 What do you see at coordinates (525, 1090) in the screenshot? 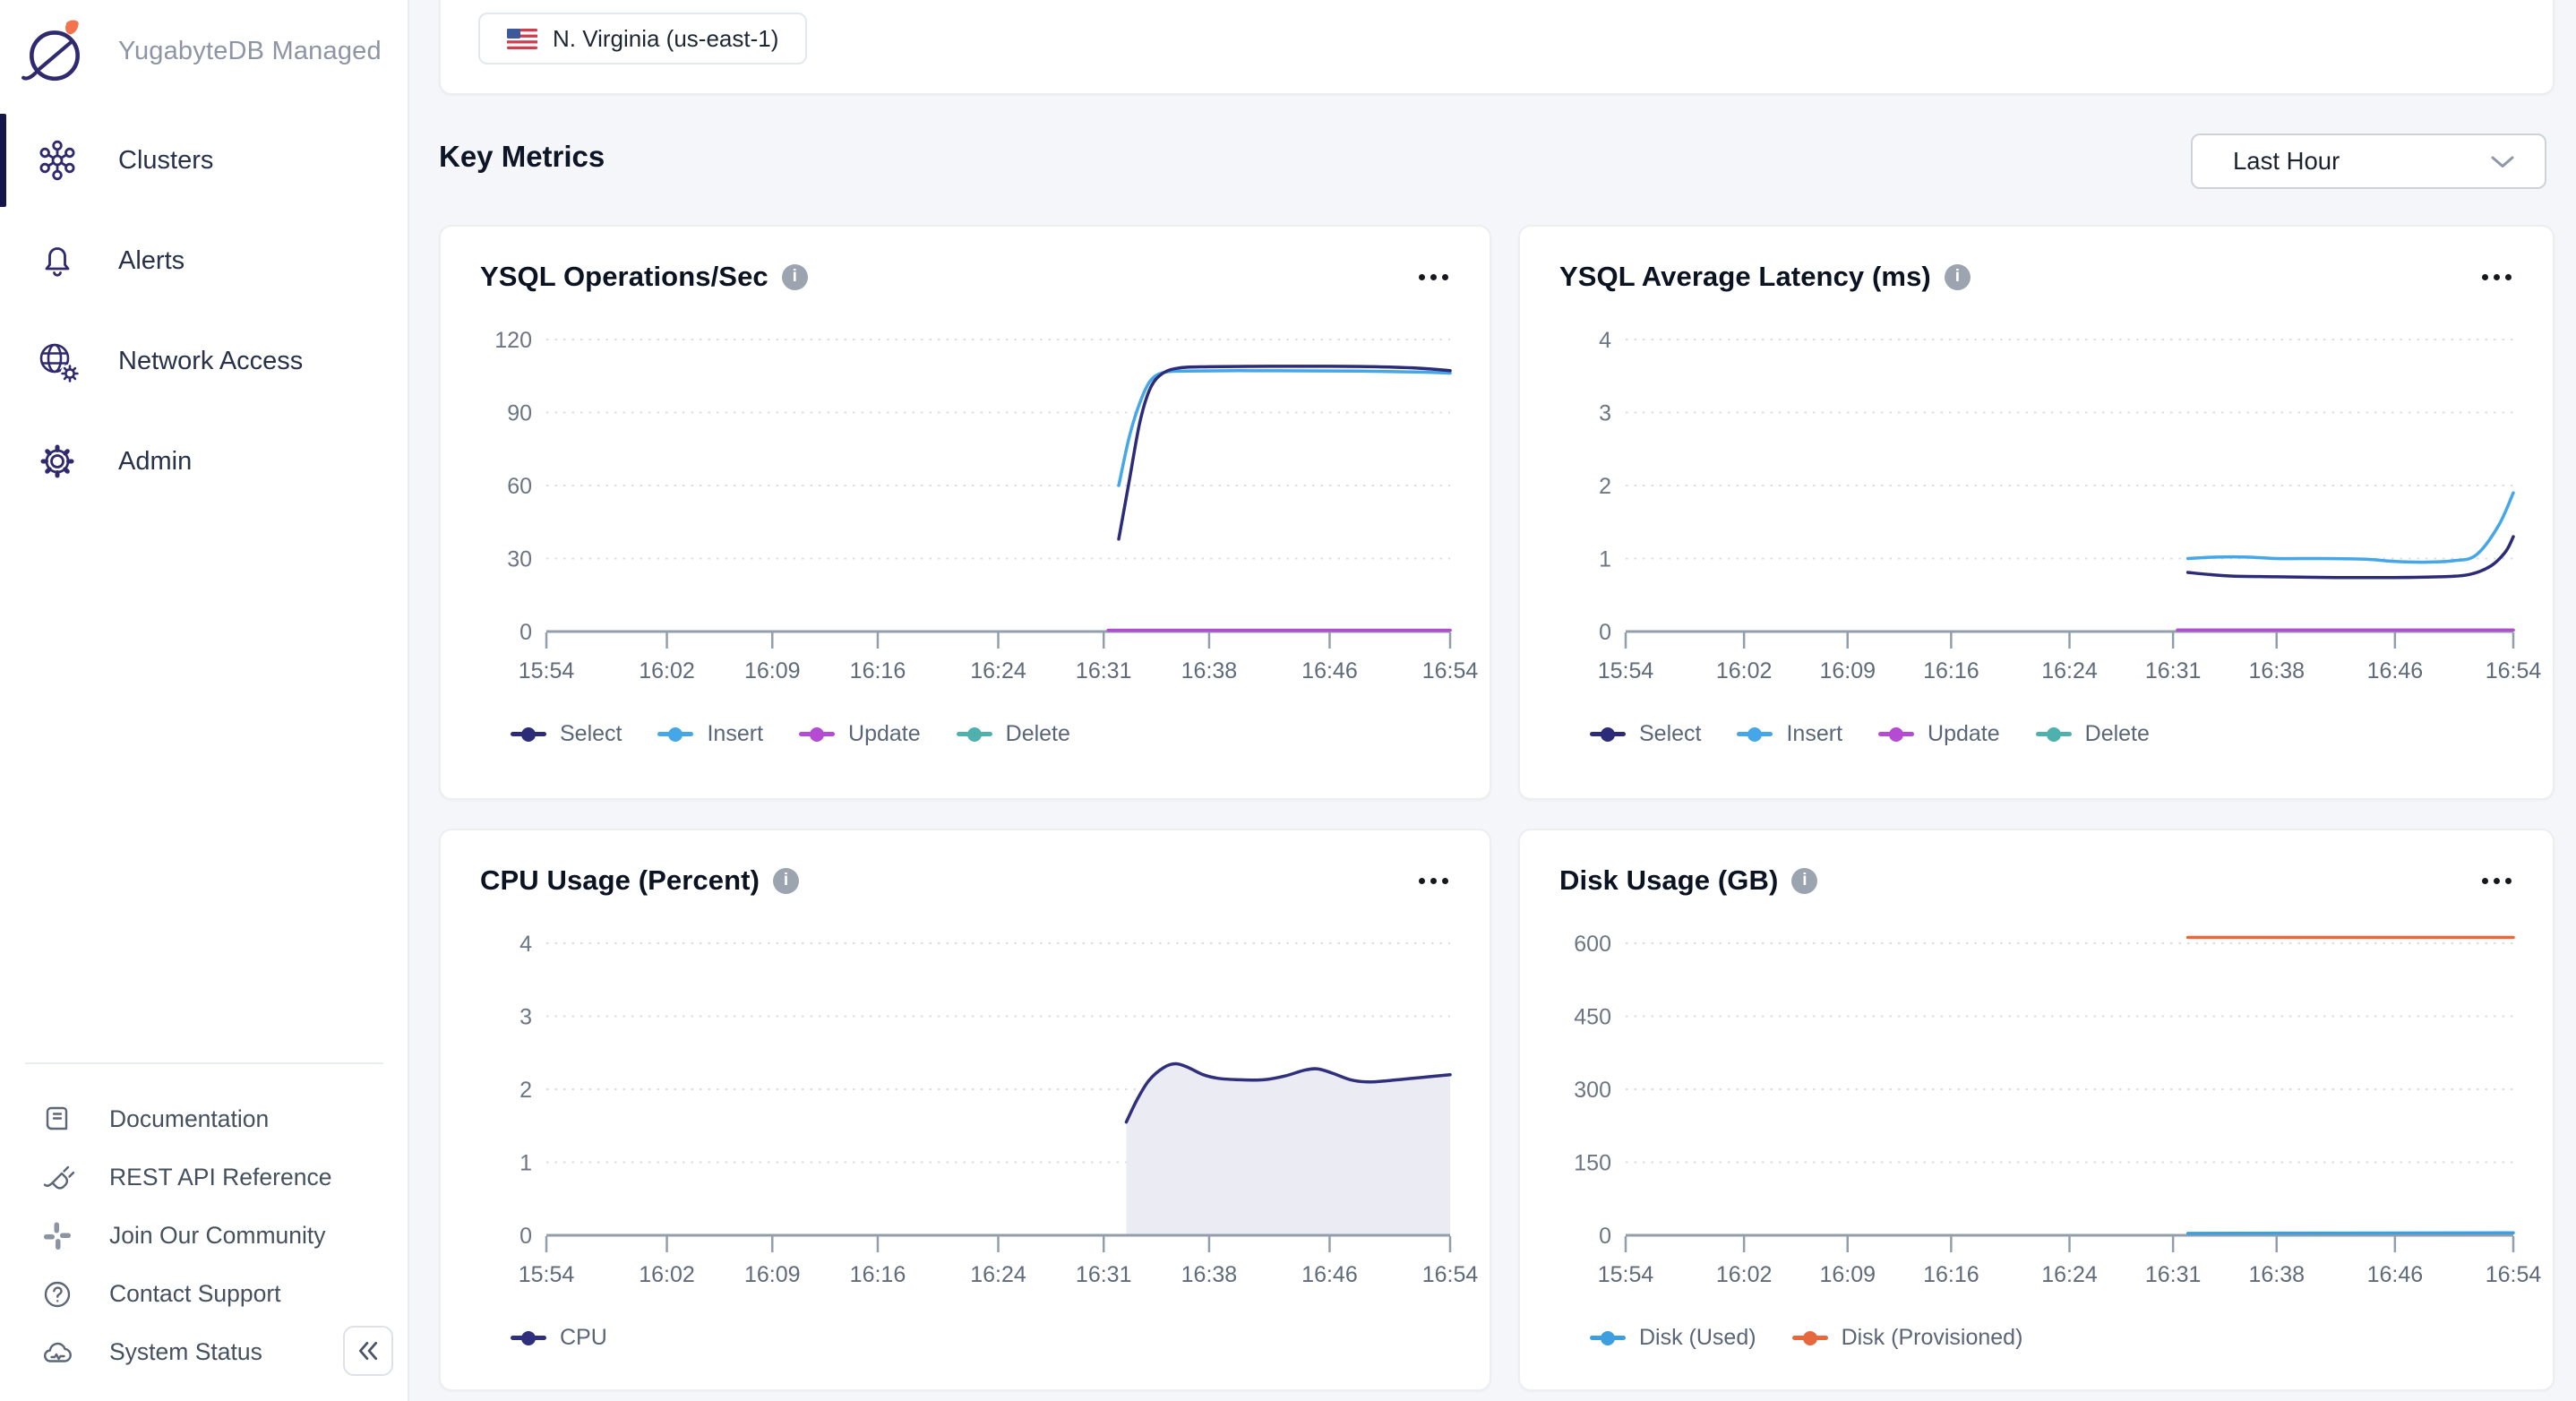
I see `svg-text: 2` at bounding box center [525, 1090].